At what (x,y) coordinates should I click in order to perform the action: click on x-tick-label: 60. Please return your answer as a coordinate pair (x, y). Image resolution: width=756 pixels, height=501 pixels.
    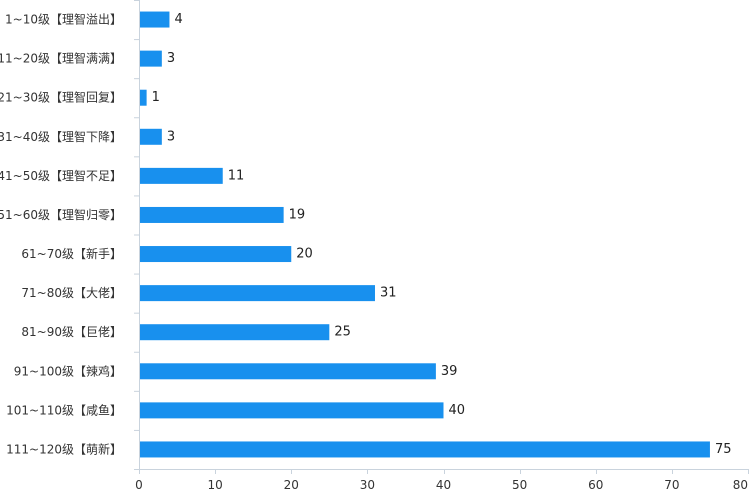
    Looking at the image, I should click on (595, 485).